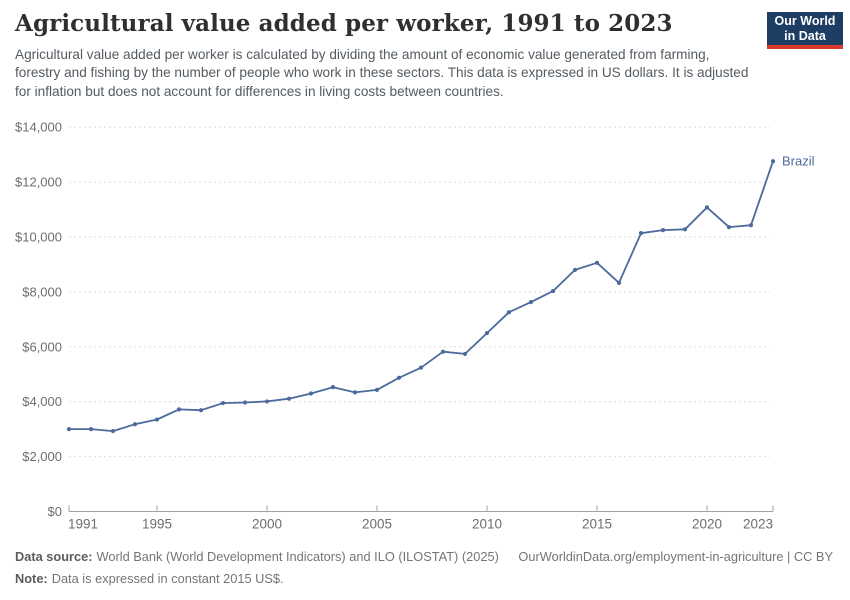  I want to click on data-source-label: Data source:, so click(54, 556).